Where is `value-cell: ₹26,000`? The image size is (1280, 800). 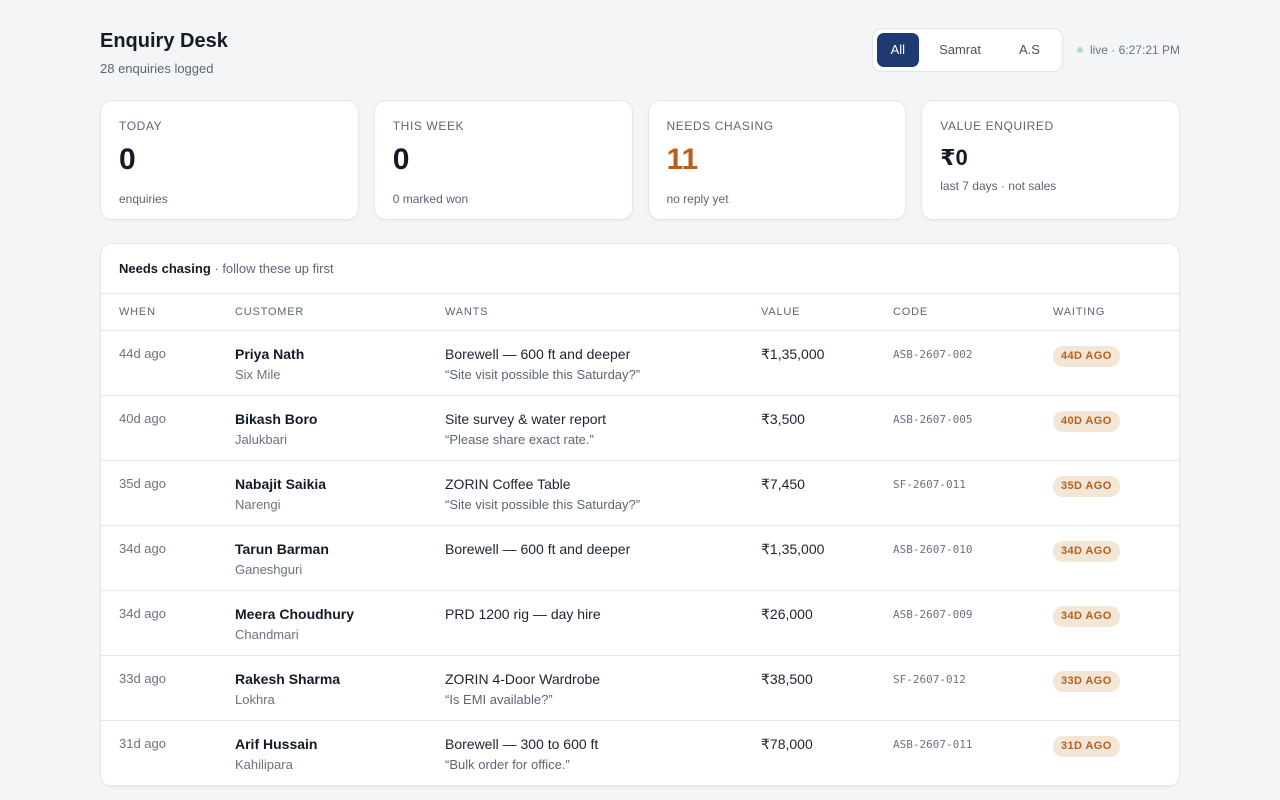 value-cell: ₹26,000 is located at coordinates (787, 614).